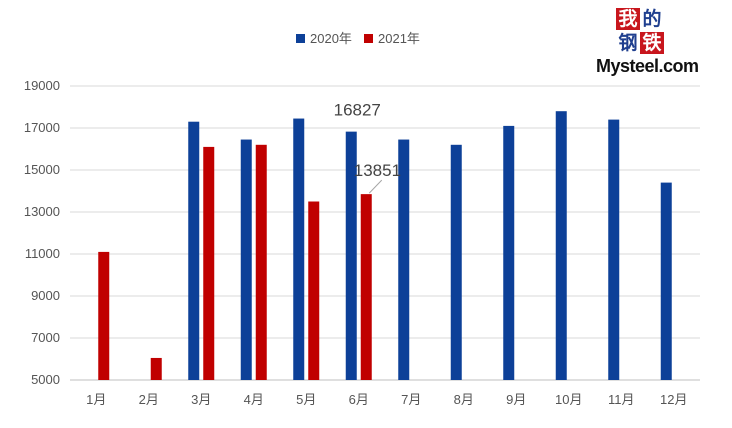 The width and height of the screenshot is (732, 428). Describe the element at coordinates (516, 399) in the screenshot. I see `x-tick-label: 9月` at that location.